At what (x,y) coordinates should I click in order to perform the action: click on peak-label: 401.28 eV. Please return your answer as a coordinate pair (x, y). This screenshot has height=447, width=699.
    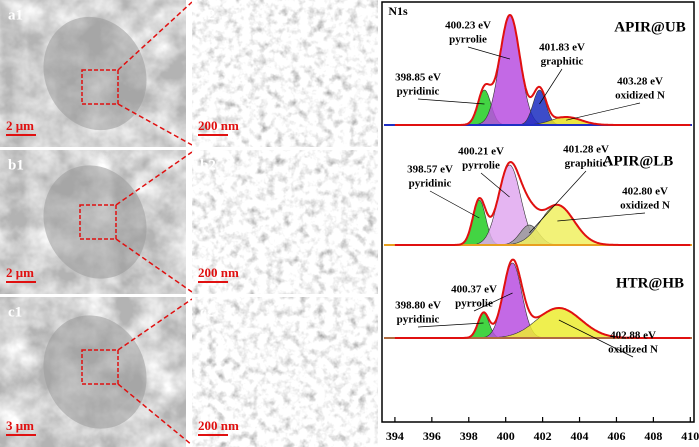
    Looking at the image, I should click on (586, 150).